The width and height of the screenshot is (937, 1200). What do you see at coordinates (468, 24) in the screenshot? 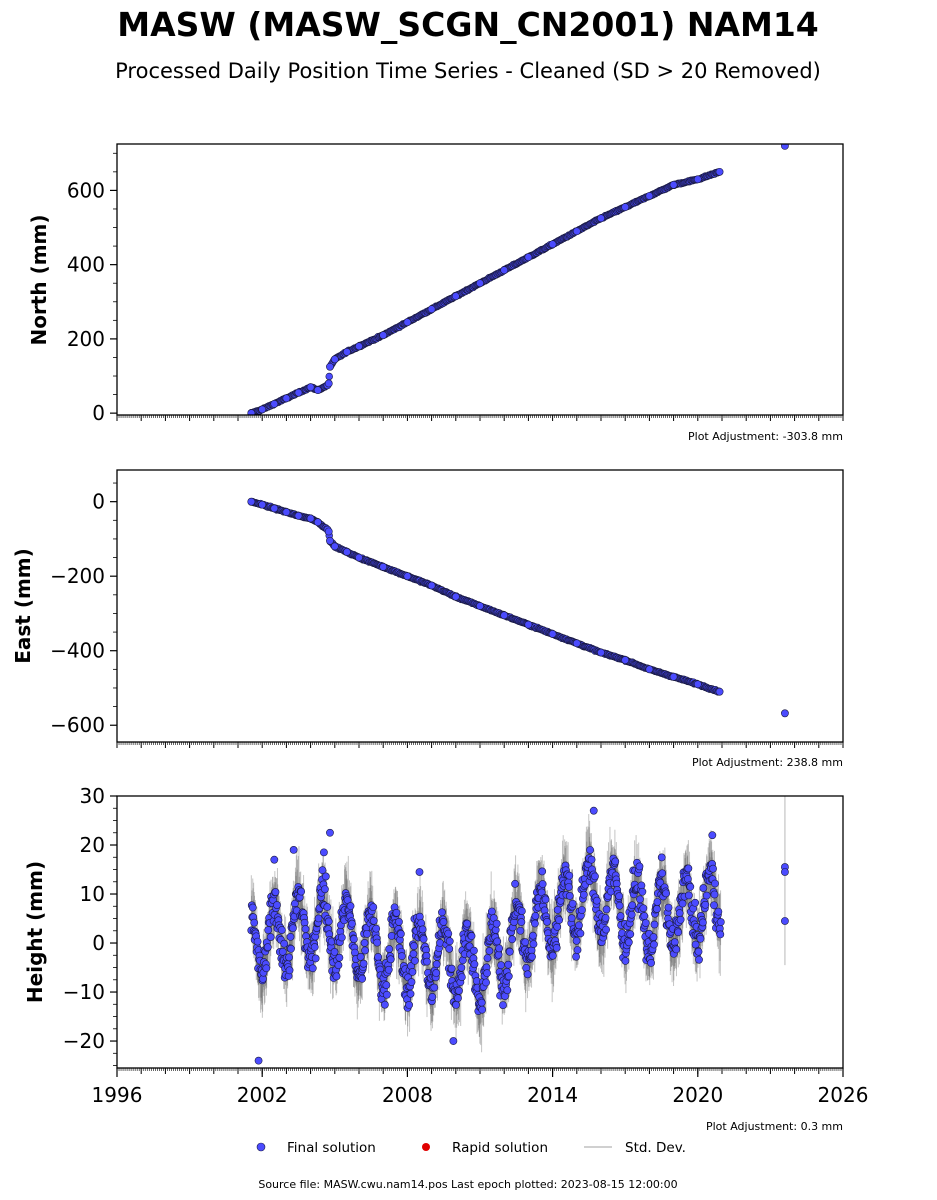
I see `chart-title: MASW (MASW_SCGN_CN2001) NAM14` at bounding box center [468, 24].